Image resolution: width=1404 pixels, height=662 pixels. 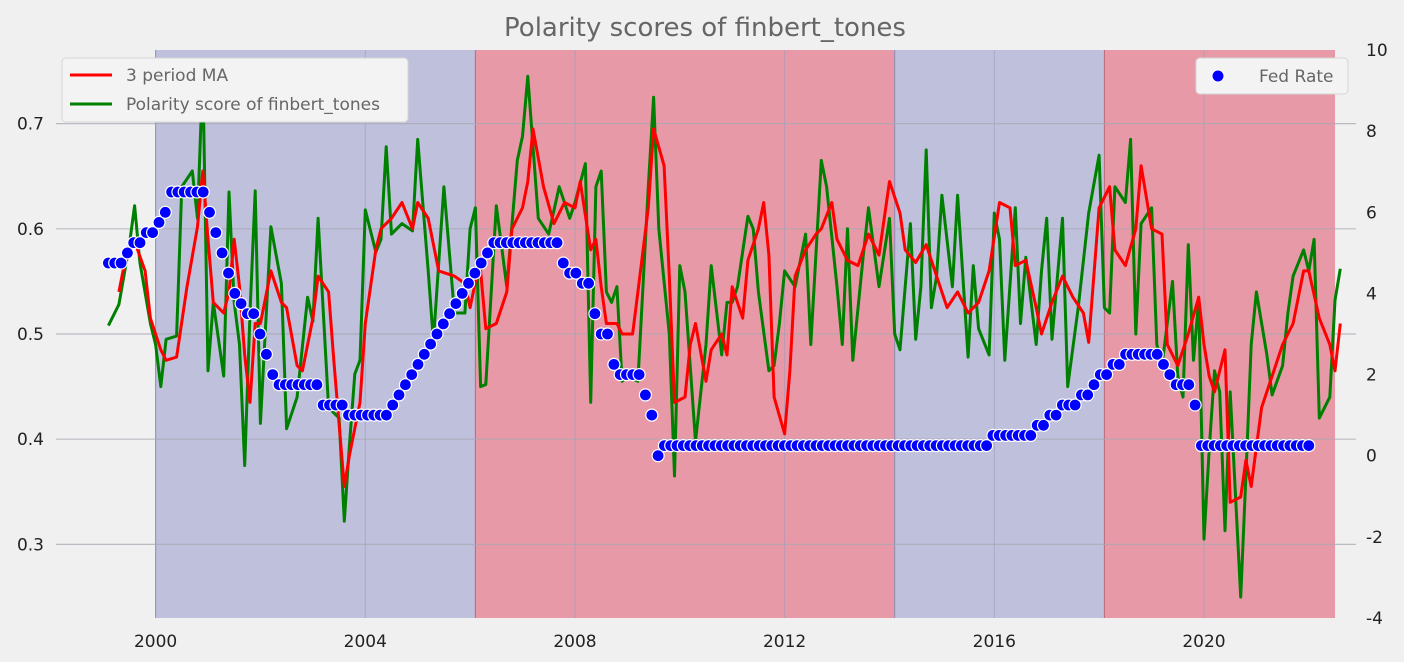 What do you see at coordinates (155, 642) in the screenshot?
I see `x-tick-label-0: 2000` at bounding box center [155, 642].